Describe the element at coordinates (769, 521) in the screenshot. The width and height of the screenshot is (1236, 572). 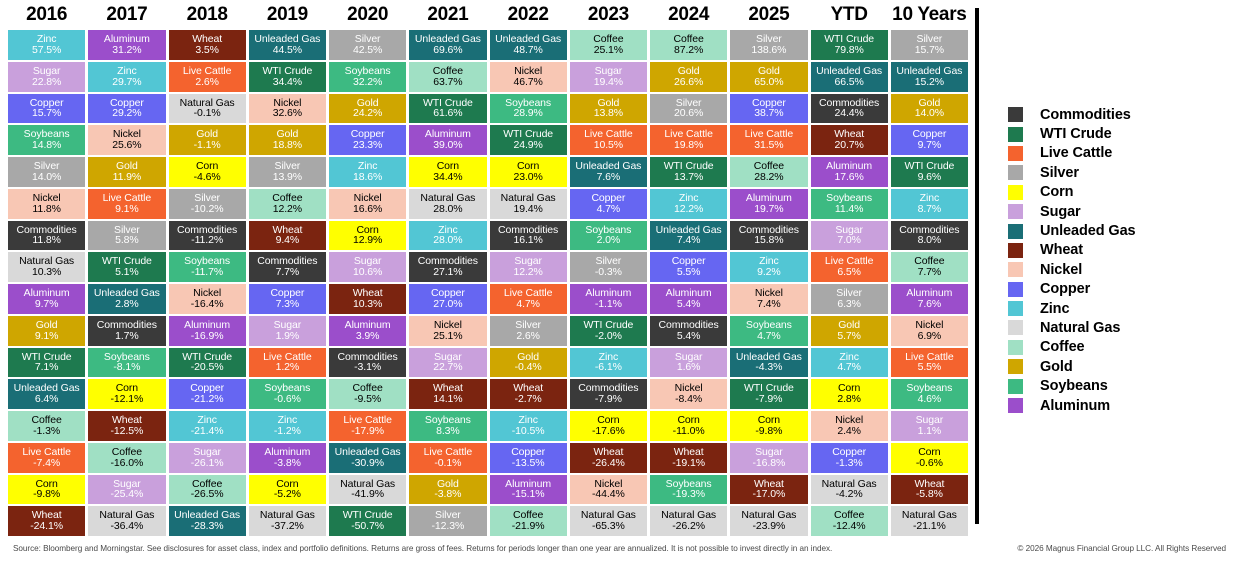
I see `return-cell: Natural Gas -23.9%` at that location.